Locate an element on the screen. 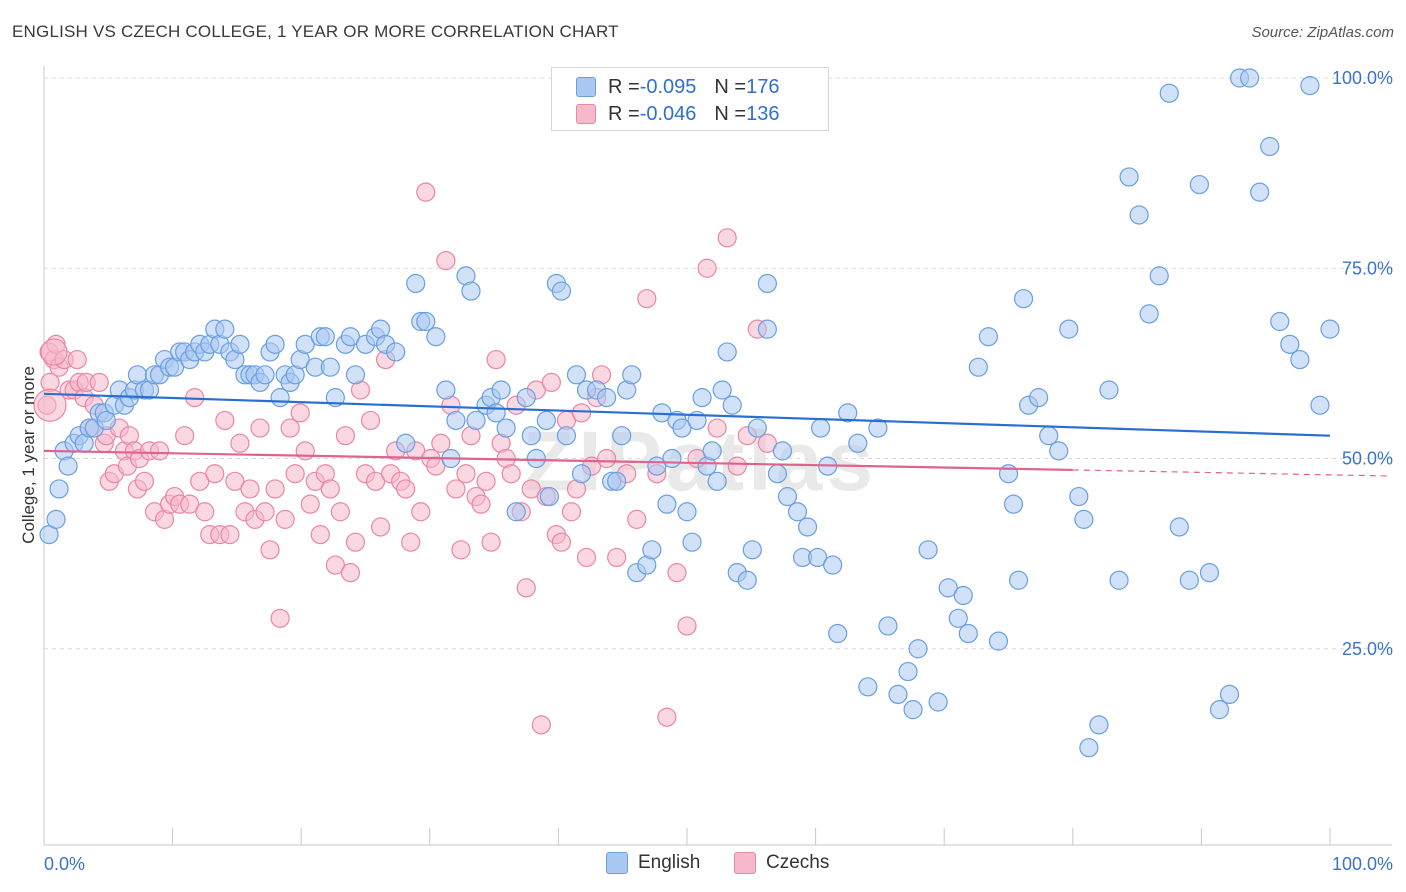  source-label: Source: ZipAtlas.com is located at coordinates (1322, 32).